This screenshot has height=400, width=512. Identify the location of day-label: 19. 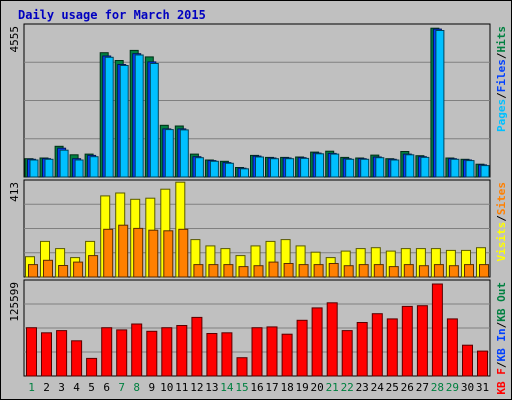
(301, 387).